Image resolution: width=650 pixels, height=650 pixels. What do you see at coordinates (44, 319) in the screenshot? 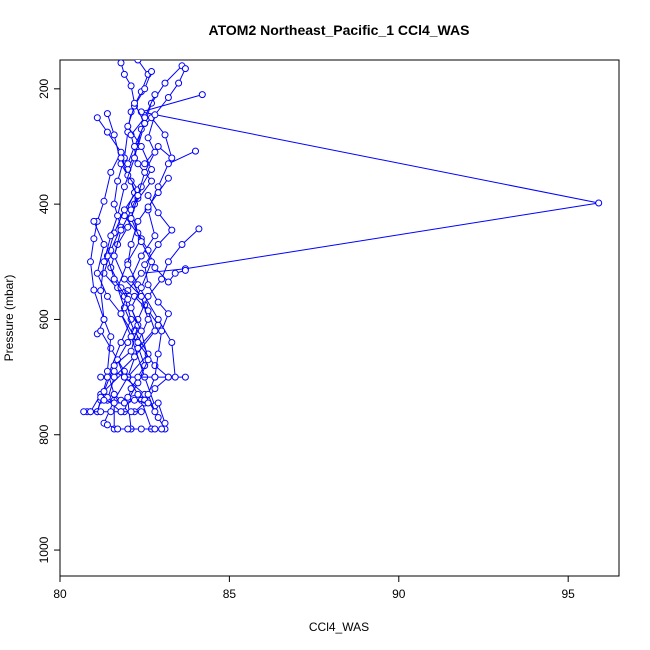
I see `y-tick-label: 600` at bounding box center [44, 319].